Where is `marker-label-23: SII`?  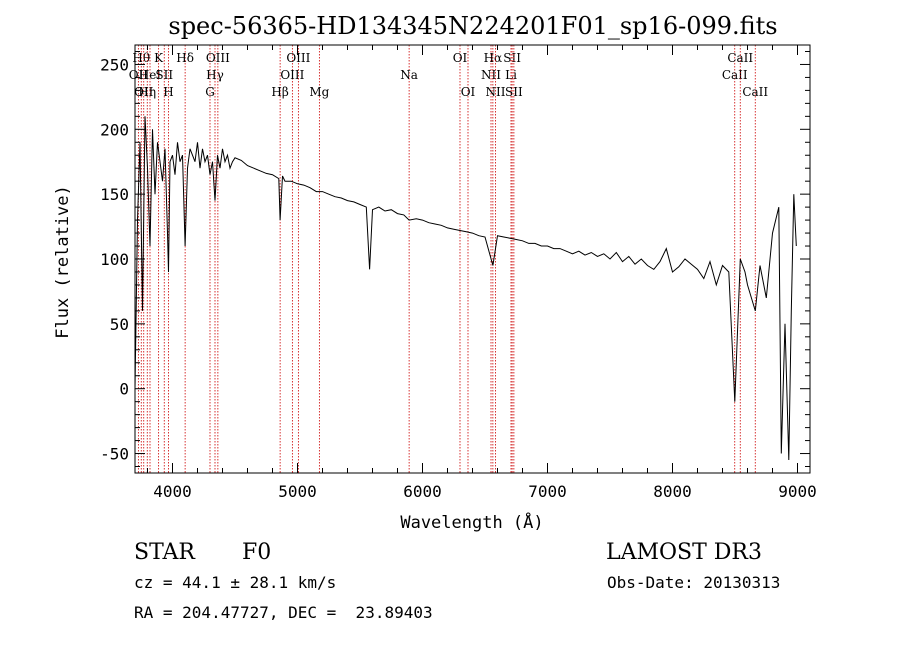
marker-label-23: SII is located at coordinates (512, 58).